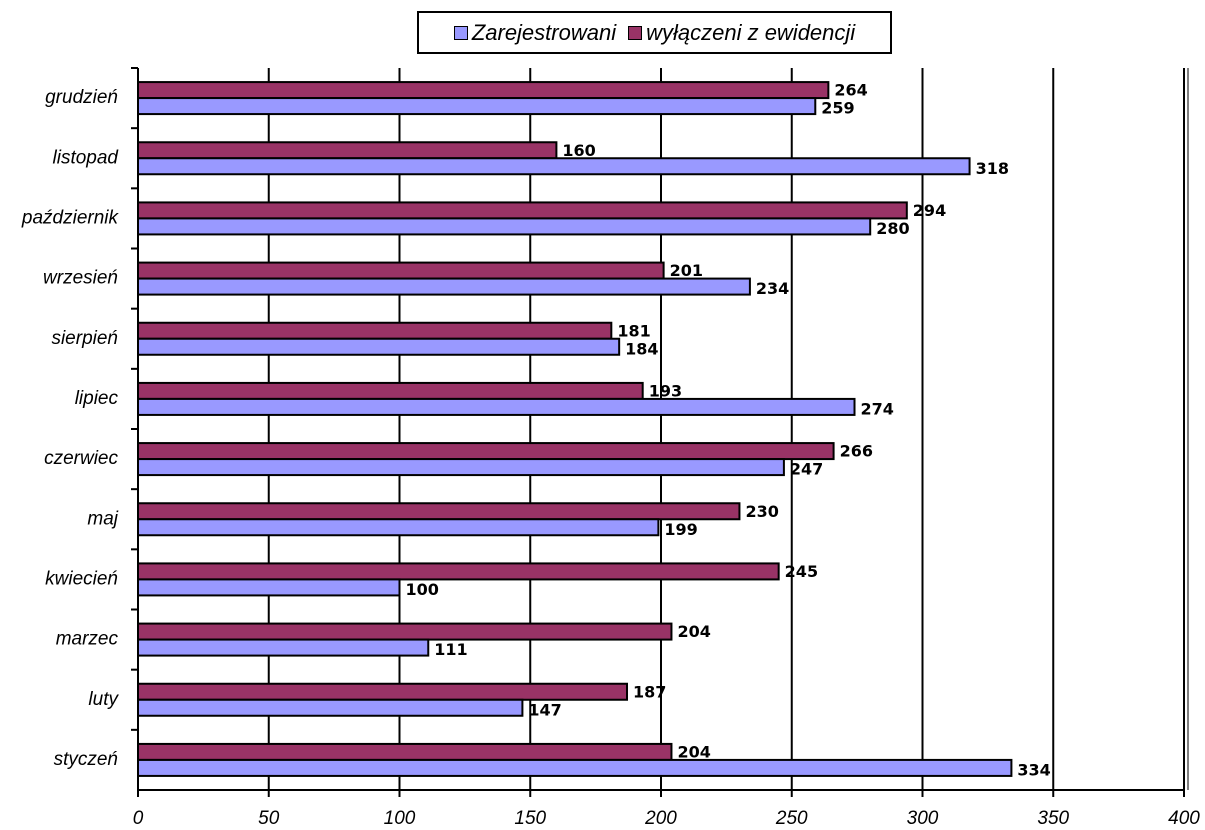 The image size is (1205, 830). Describe the element at coordinates (772, 288) in the screenshot. I see `data-label-series-1-8: 234` at that location.